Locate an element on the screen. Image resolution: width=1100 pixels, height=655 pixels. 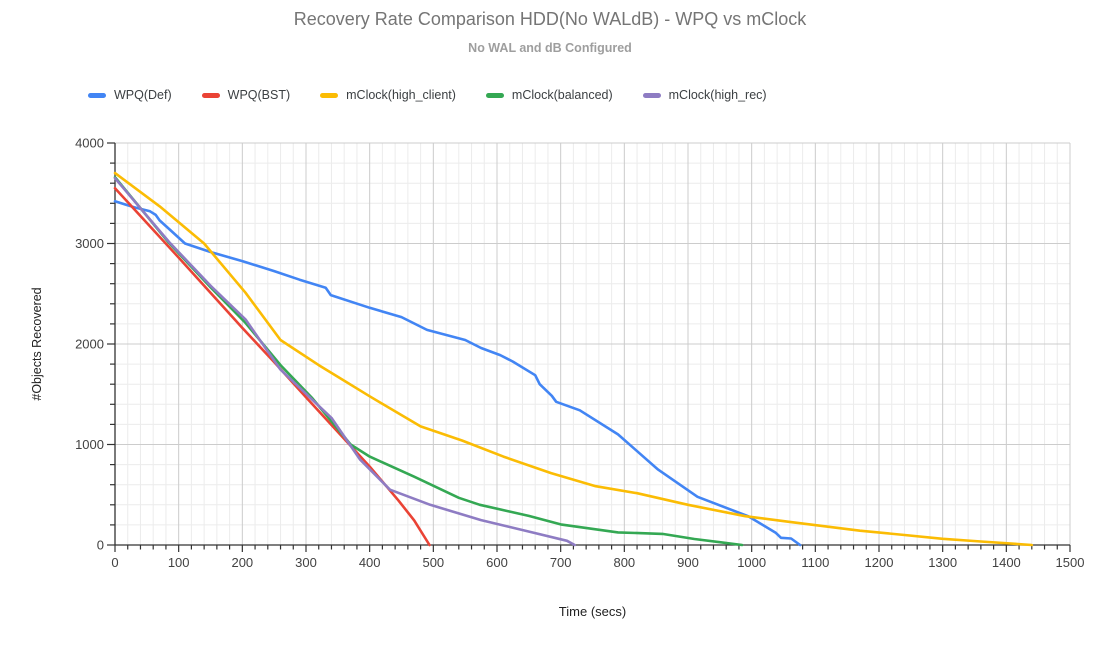
legend-swatch-mclock-balanced is located at coordinates (494, 95).